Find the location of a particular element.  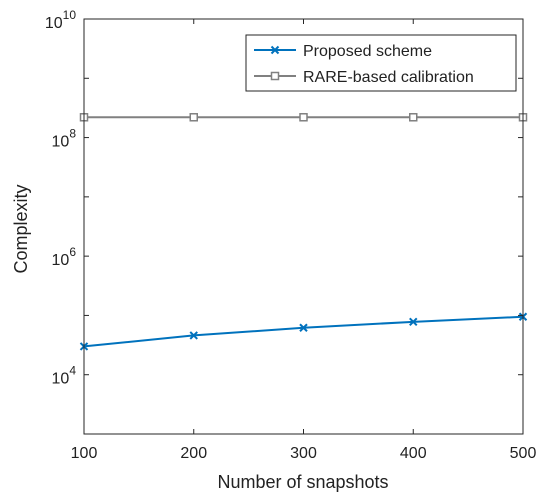

x-tick-label: 100 is located at coordinates (84, 453).